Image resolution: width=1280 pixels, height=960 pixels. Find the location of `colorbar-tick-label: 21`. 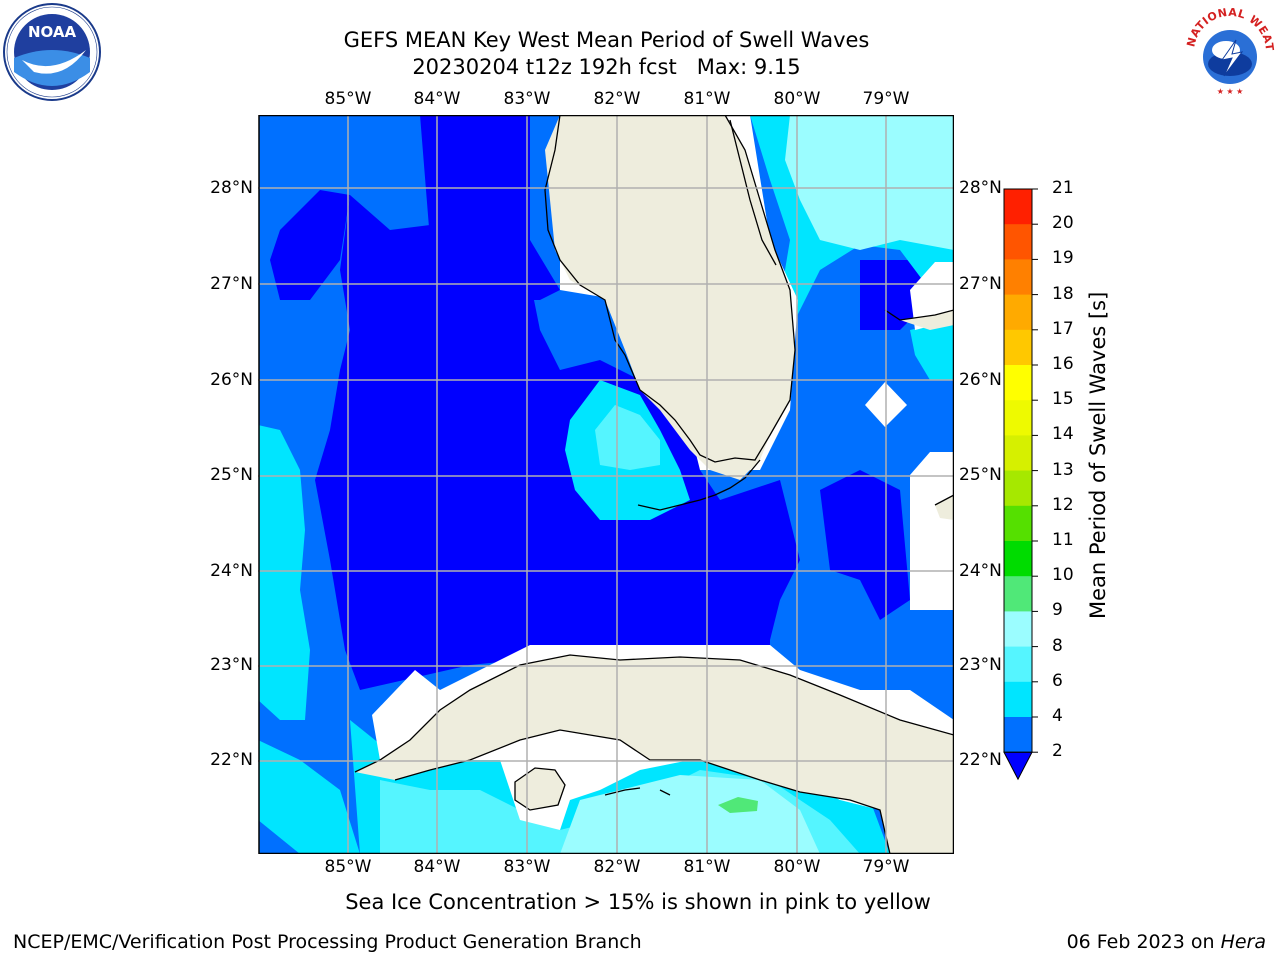

colorbar-tick-label: 21 is located at coordinates (1063, 188).